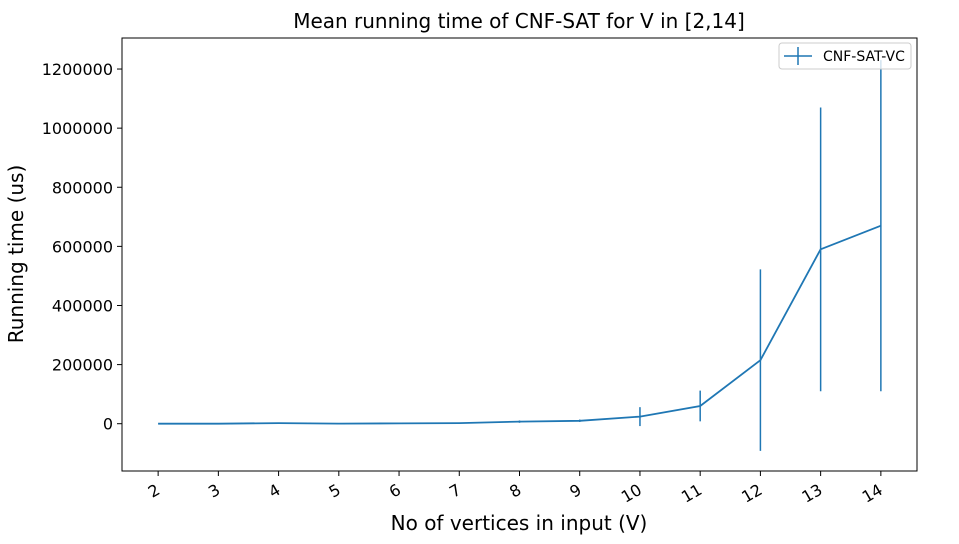 This screenshot has height=544, width=959. I want to click on x-axis: 2 3 4 5 6 7 8 9 10 11 12 13 14, so click(515, 489).